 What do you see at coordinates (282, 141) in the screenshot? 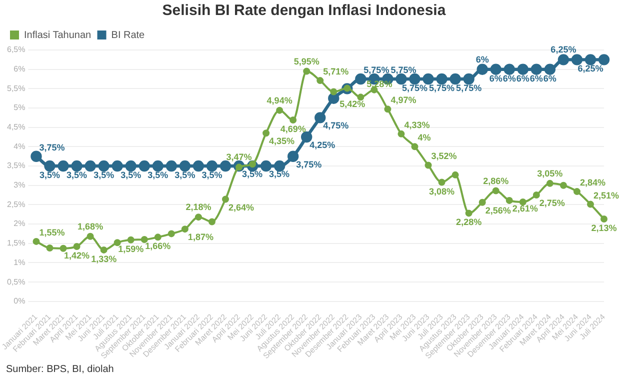
I see `data-label: 4,35%` at bounding box center [282, 141].